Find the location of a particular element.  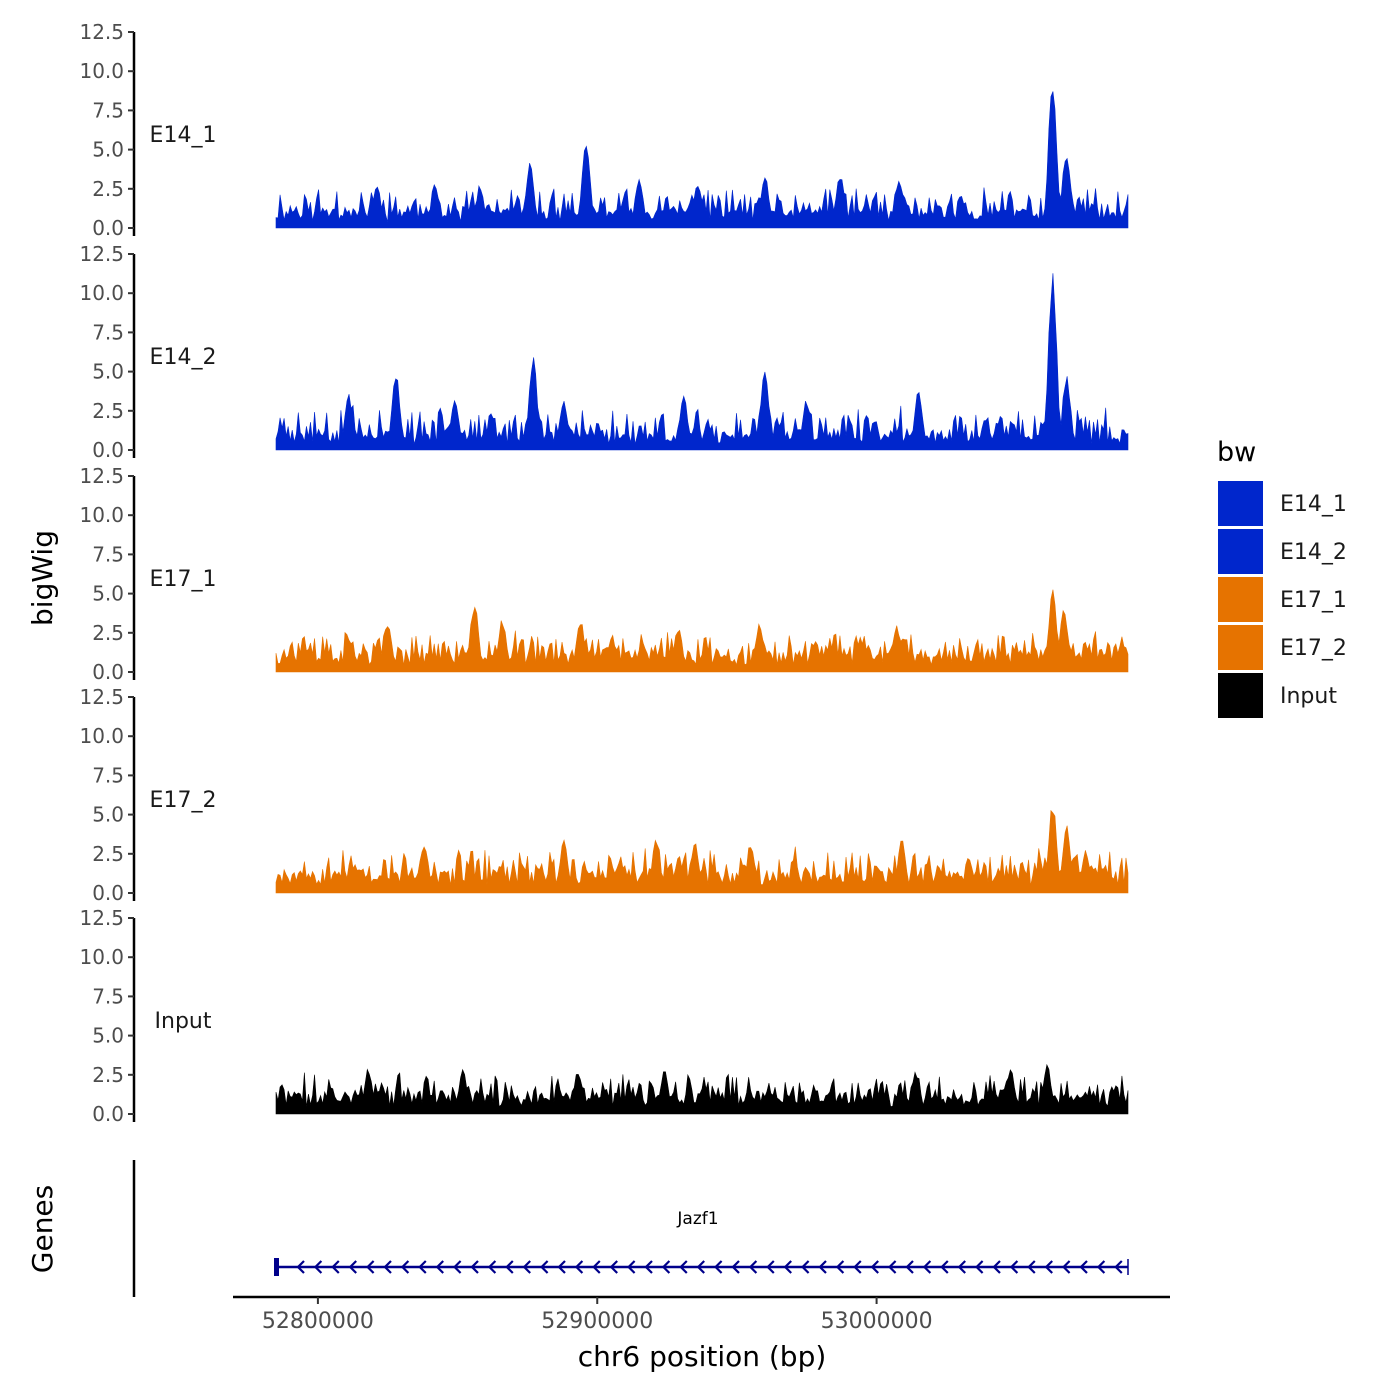

legend-label: E17_2 is located at coordinates (1313, 648).